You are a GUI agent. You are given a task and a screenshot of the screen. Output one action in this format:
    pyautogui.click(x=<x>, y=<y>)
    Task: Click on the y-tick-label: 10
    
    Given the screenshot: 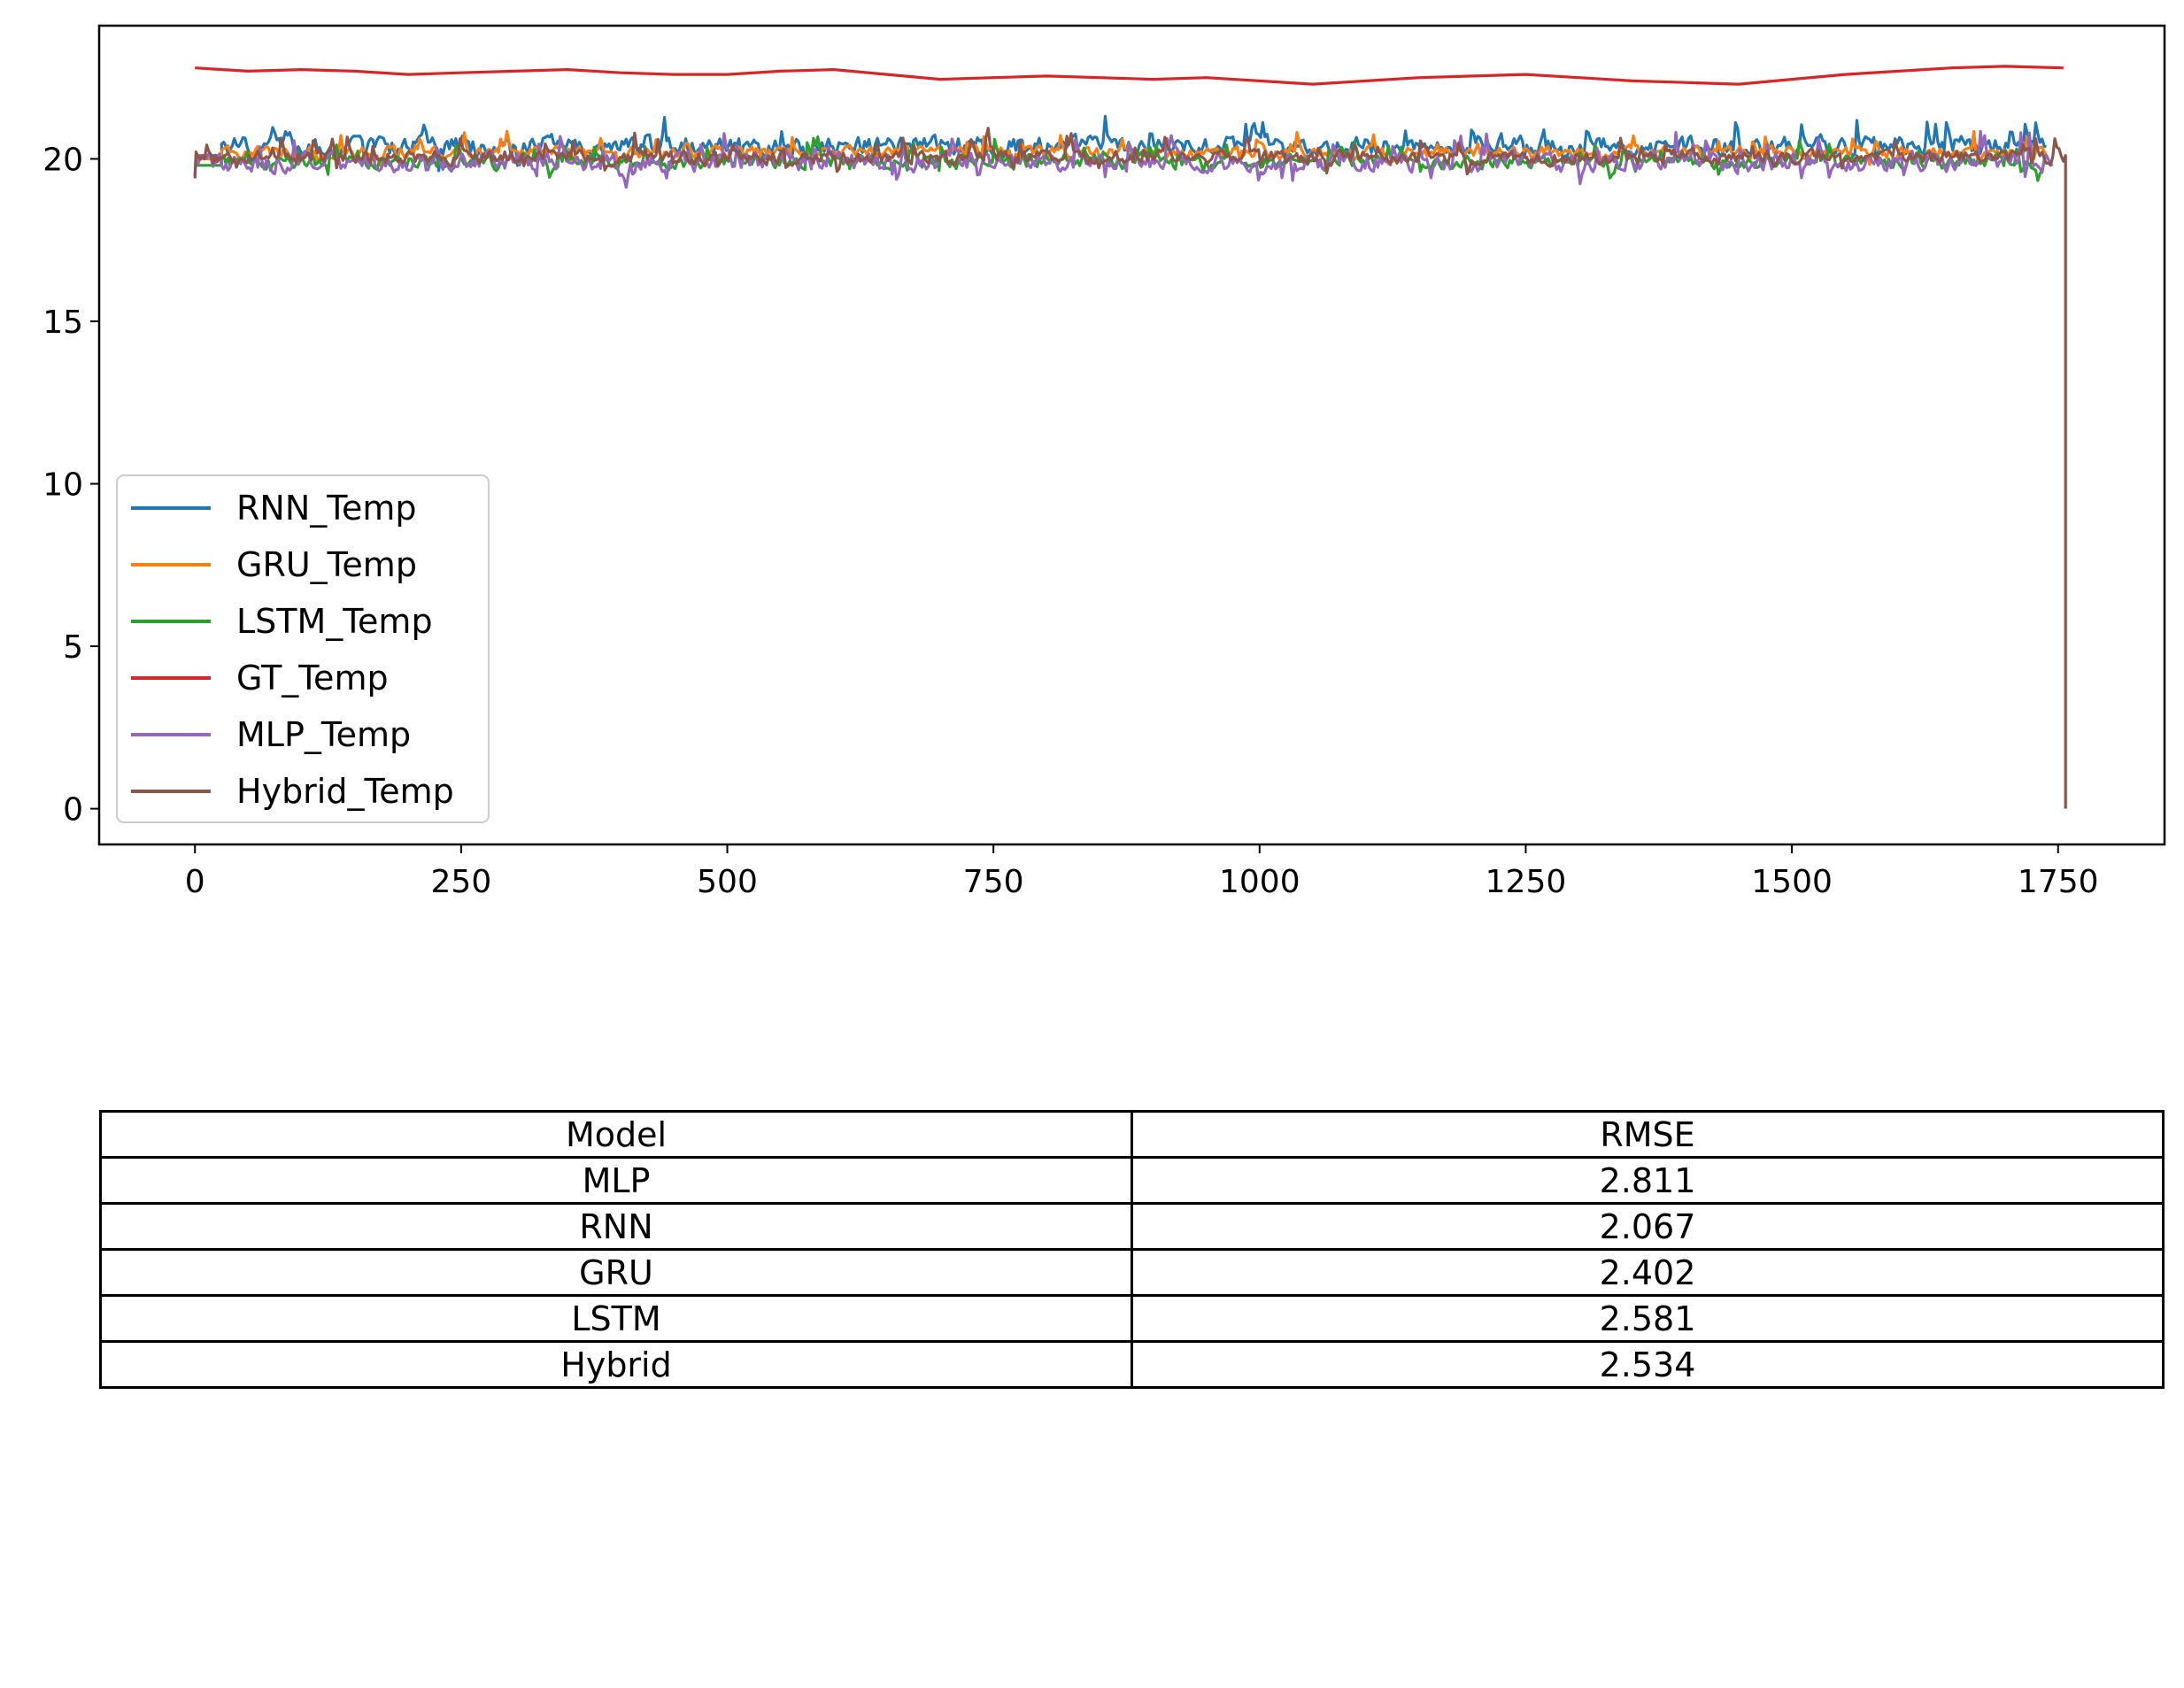 What is the action you would take?
    pyautogui.click(x=62, y=485)
    